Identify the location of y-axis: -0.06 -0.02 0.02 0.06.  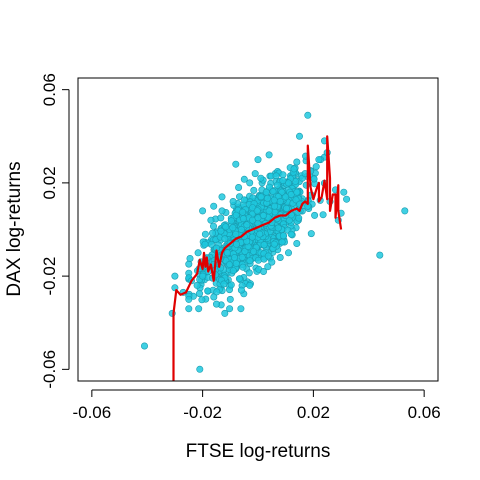
(55, 231).